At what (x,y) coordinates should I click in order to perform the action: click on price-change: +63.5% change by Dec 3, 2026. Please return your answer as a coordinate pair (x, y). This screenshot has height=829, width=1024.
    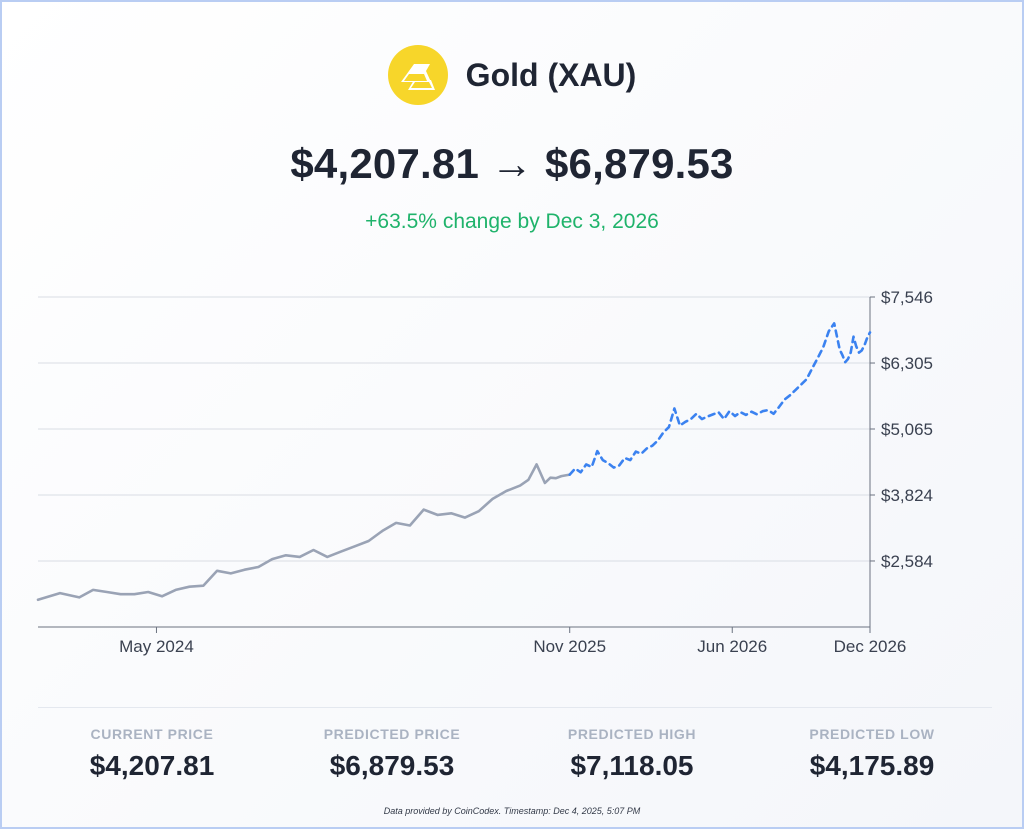
    Looking at the image, I should click on (512, 221).